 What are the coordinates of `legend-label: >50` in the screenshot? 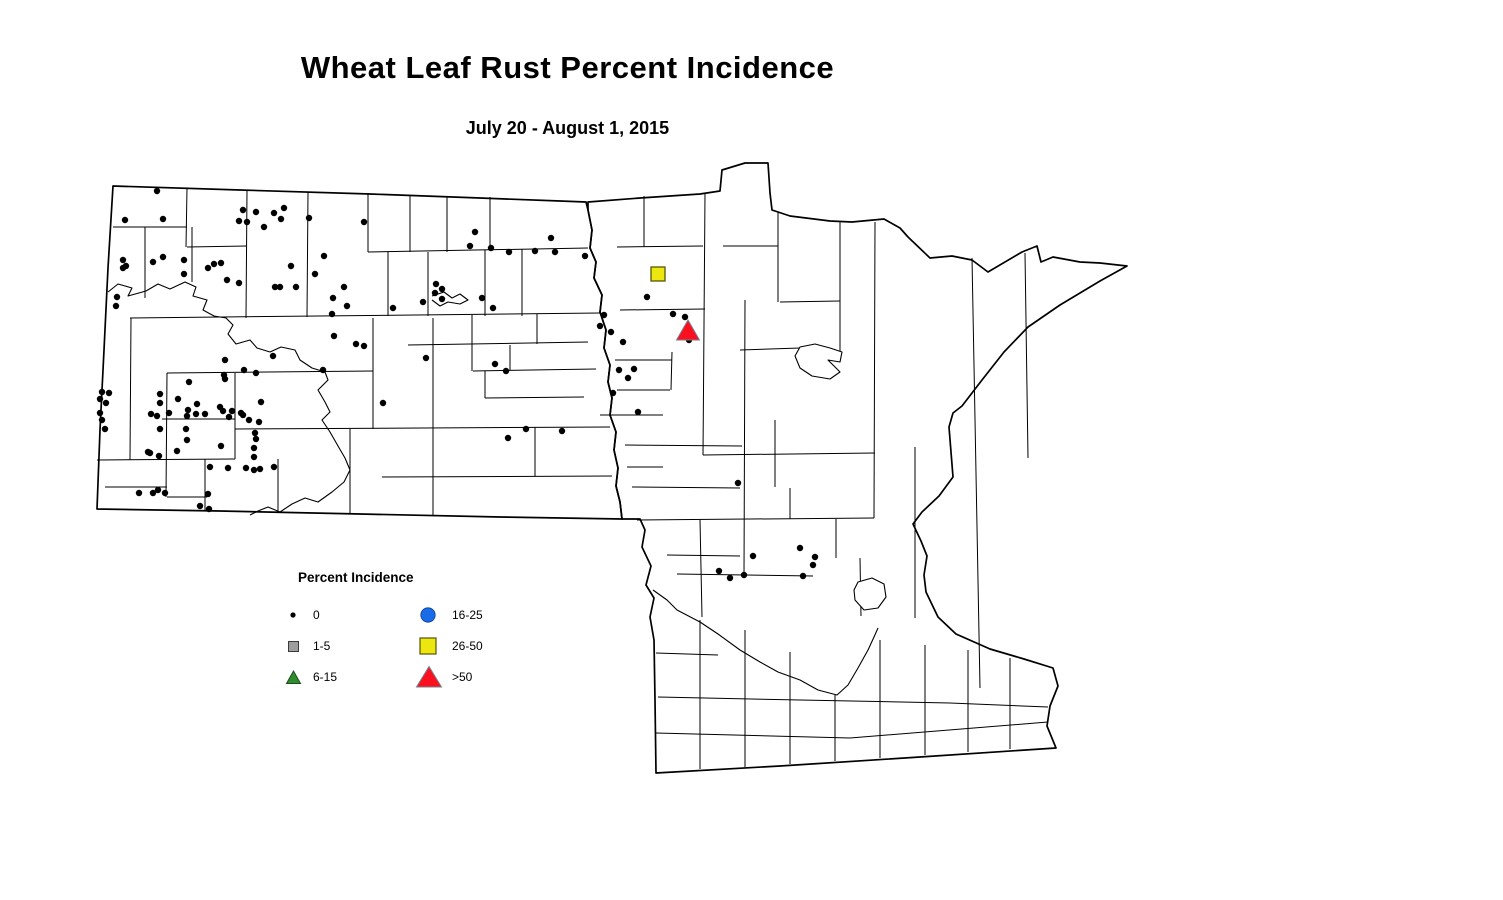 It's located at (462, 676).